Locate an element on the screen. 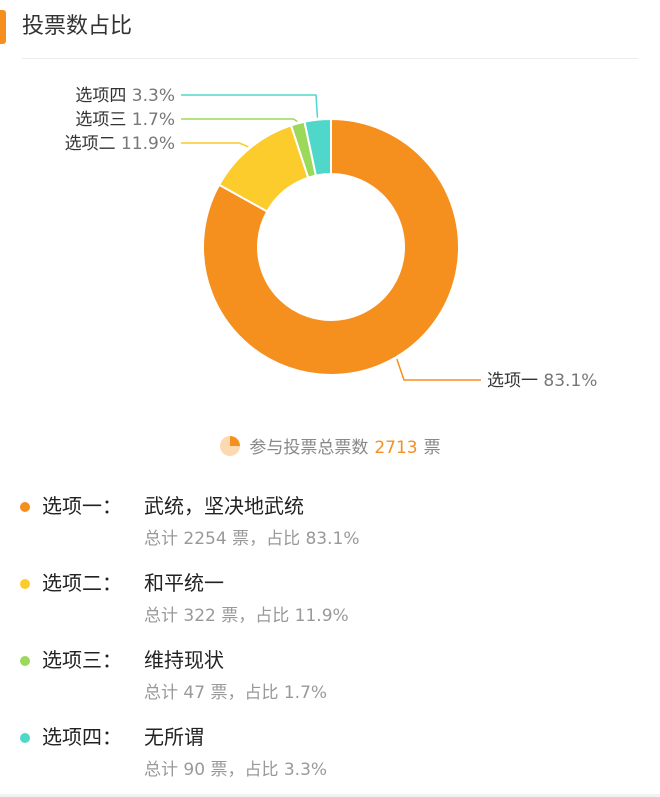 The height and width of the screenshot is (797, 660). option-item-3: 选项三： 维持现状 总计 47 票，占比 1.7% is located at coordinates (330, 678).